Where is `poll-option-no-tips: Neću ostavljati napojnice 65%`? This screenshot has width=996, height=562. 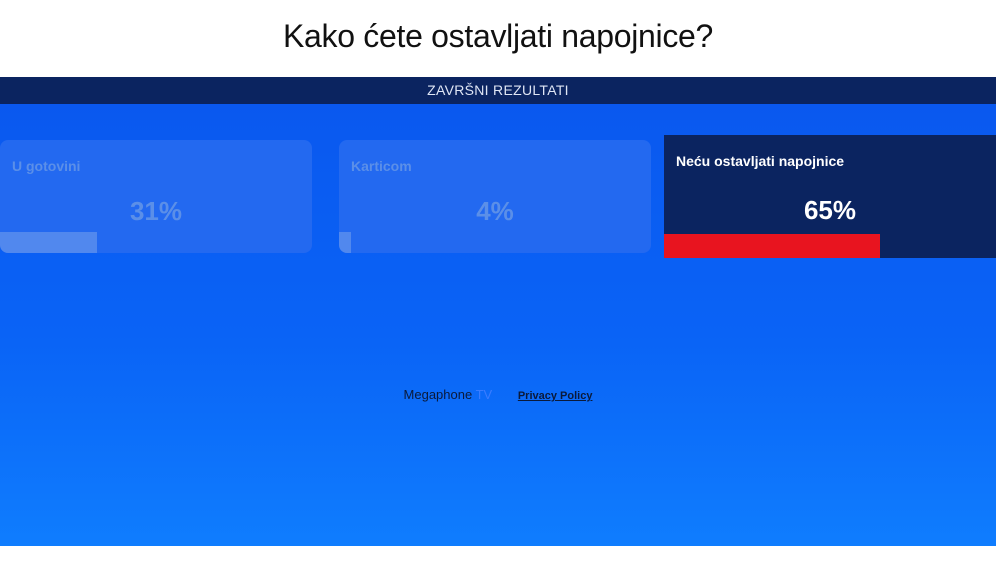
poll-option-no-tips: Neću ostavljati napojnice 65% is located at coordinates (830, 196).